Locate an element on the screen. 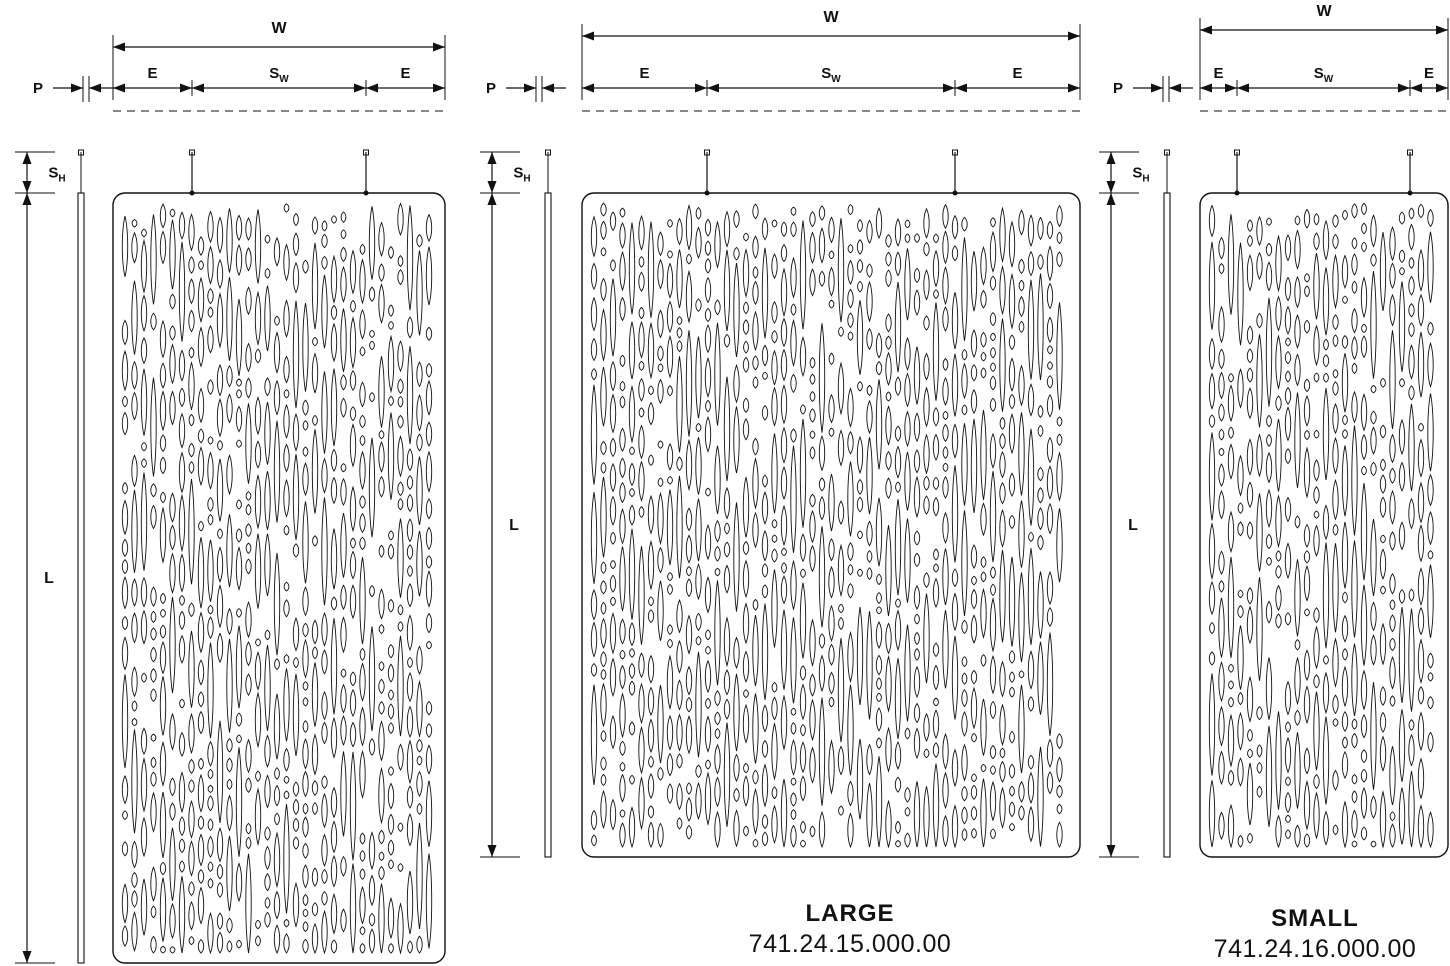  small-panel-name: SMALL is located at coordinates (1315, 918).